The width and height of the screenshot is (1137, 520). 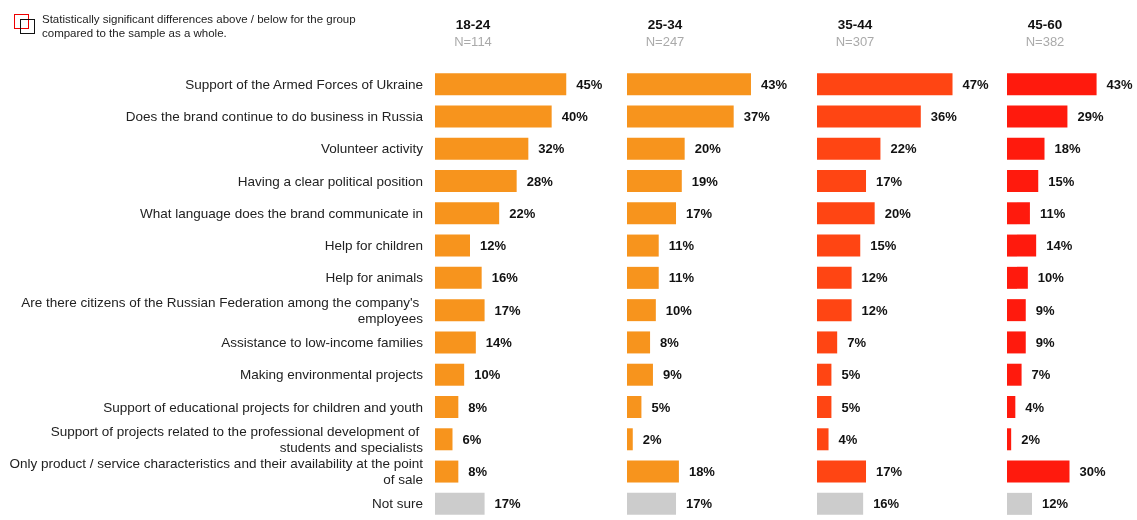 What do you see at coordinates (705, 181) in the screenshot?
I see `data-label: 19%` at bounding box center [705, 181].